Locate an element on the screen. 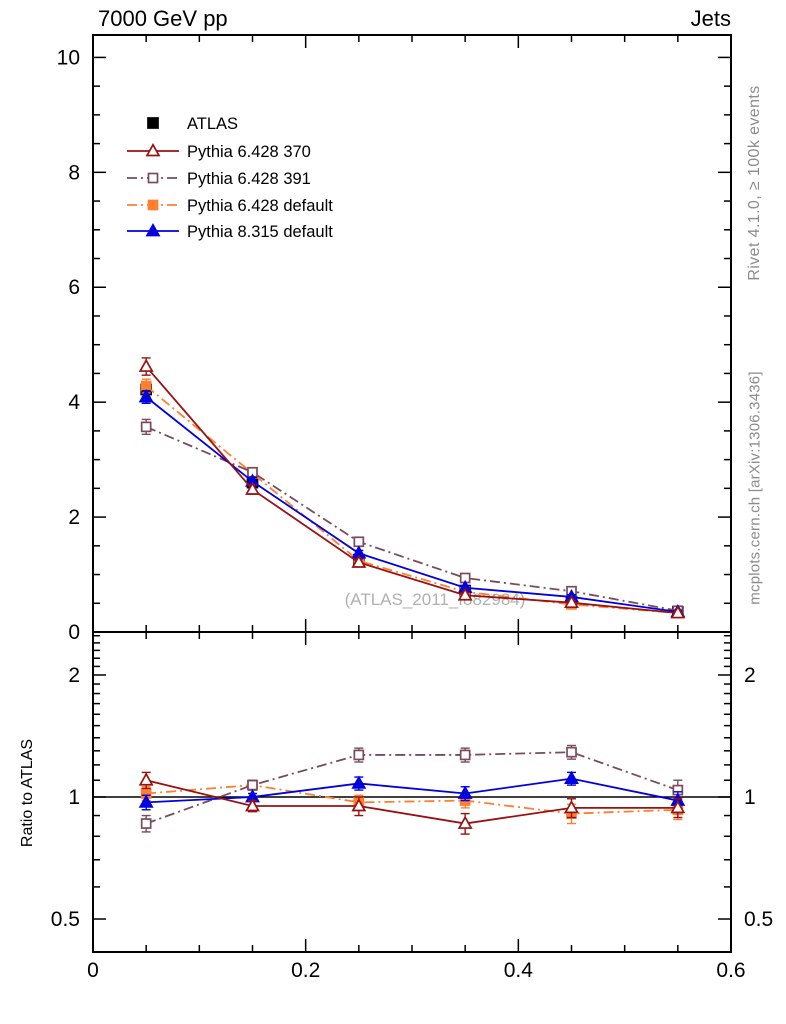 The height and width of the screenshot is (1024, 786). ratio-axis-title: Ratio to ATLAS is located at coordinates (27, 793).